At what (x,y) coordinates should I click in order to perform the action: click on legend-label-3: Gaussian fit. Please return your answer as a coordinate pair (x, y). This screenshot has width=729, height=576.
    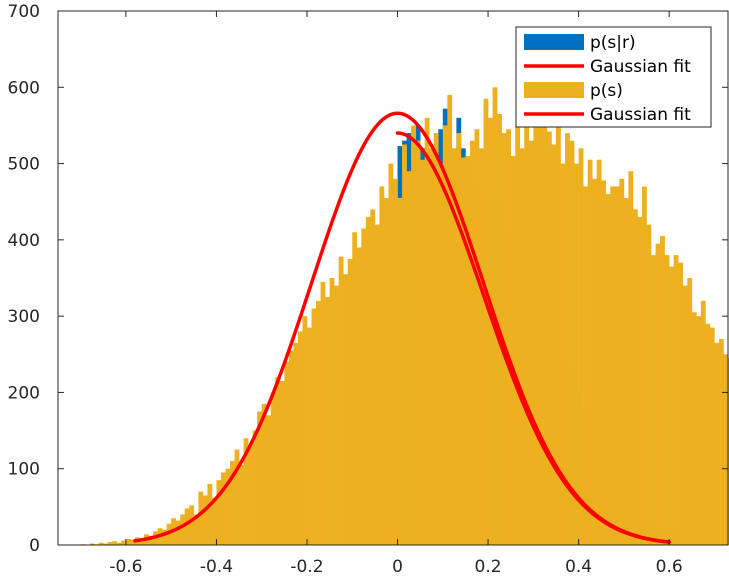
    Looking at the image, I should click on (640, 115).